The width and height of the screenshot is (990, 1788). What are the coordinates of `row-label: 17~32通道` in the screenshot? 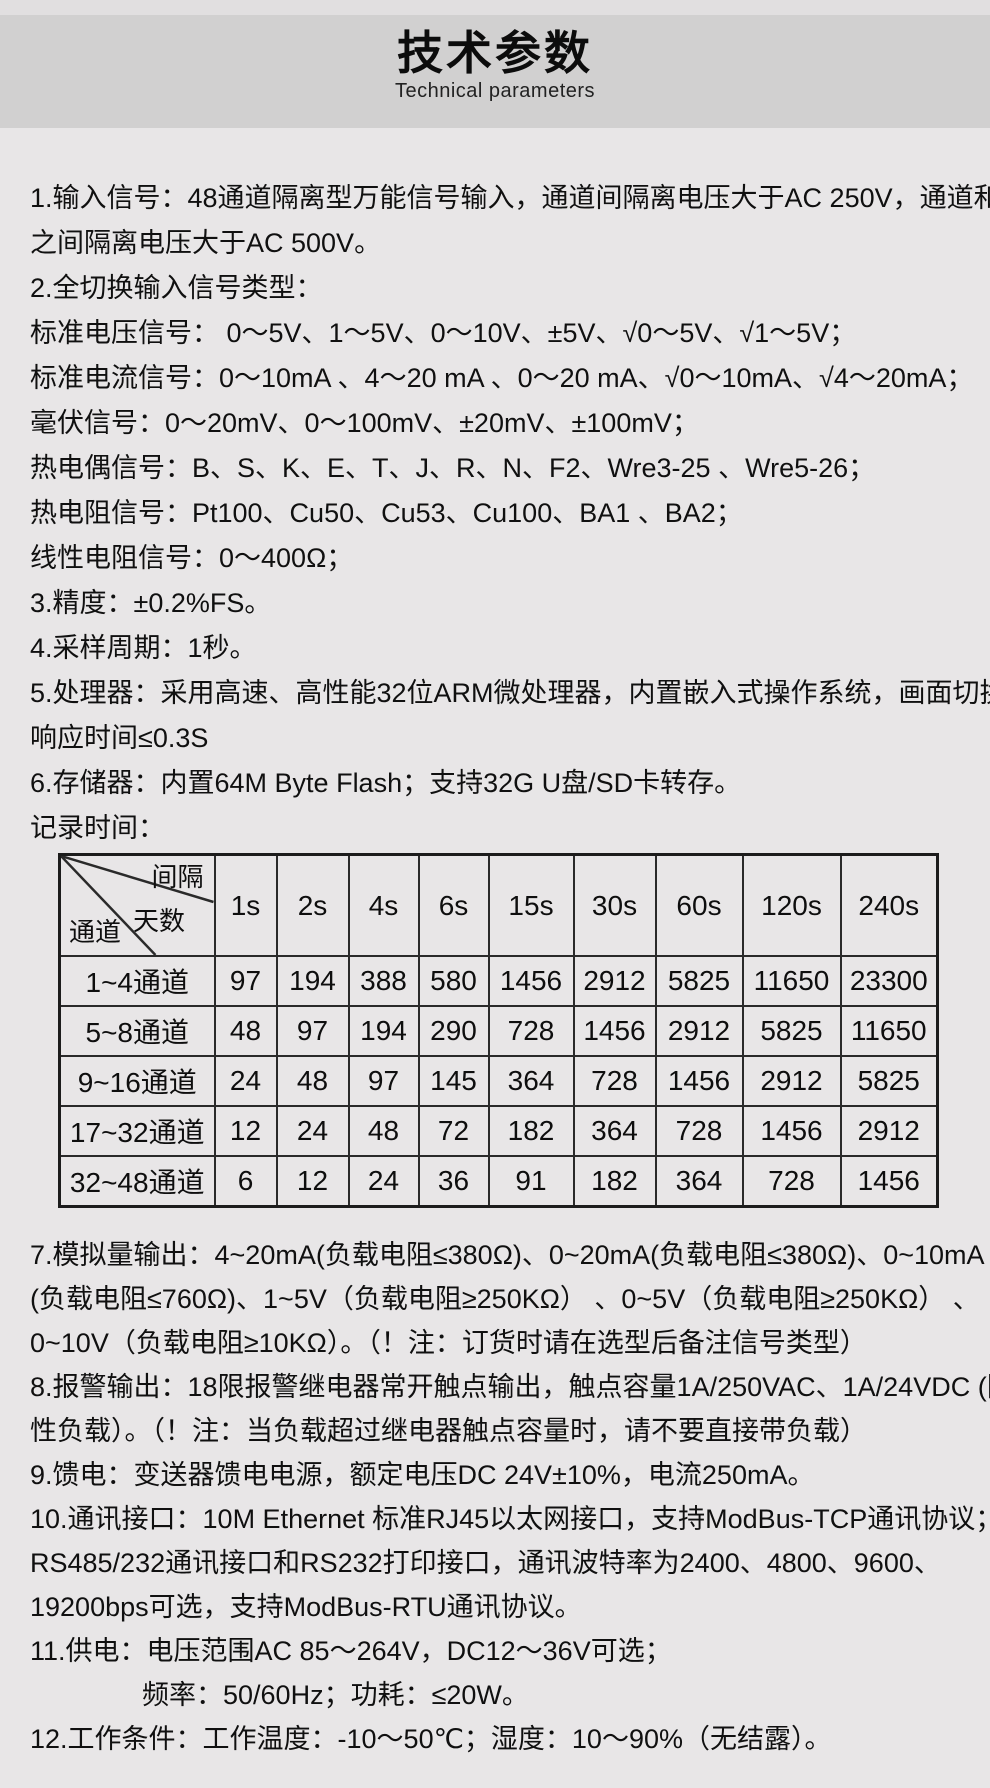 It's located at (137, 1131).